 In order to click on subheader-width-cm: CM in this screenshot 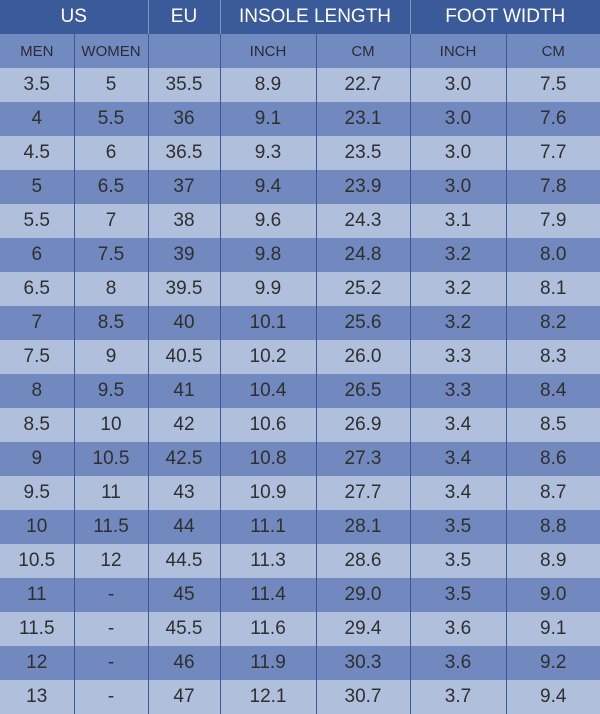, I will do `click(552, 51)`.